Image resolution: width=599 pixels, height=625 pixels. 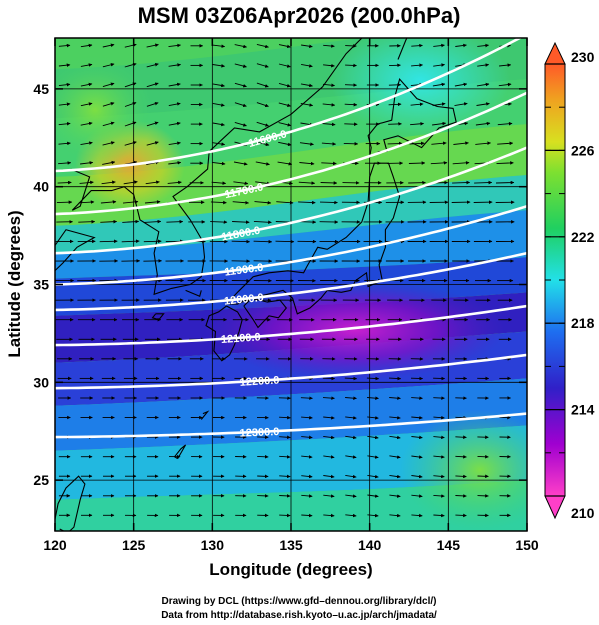 I want to click on cyan-anomaly, so click(x=420, y=86).